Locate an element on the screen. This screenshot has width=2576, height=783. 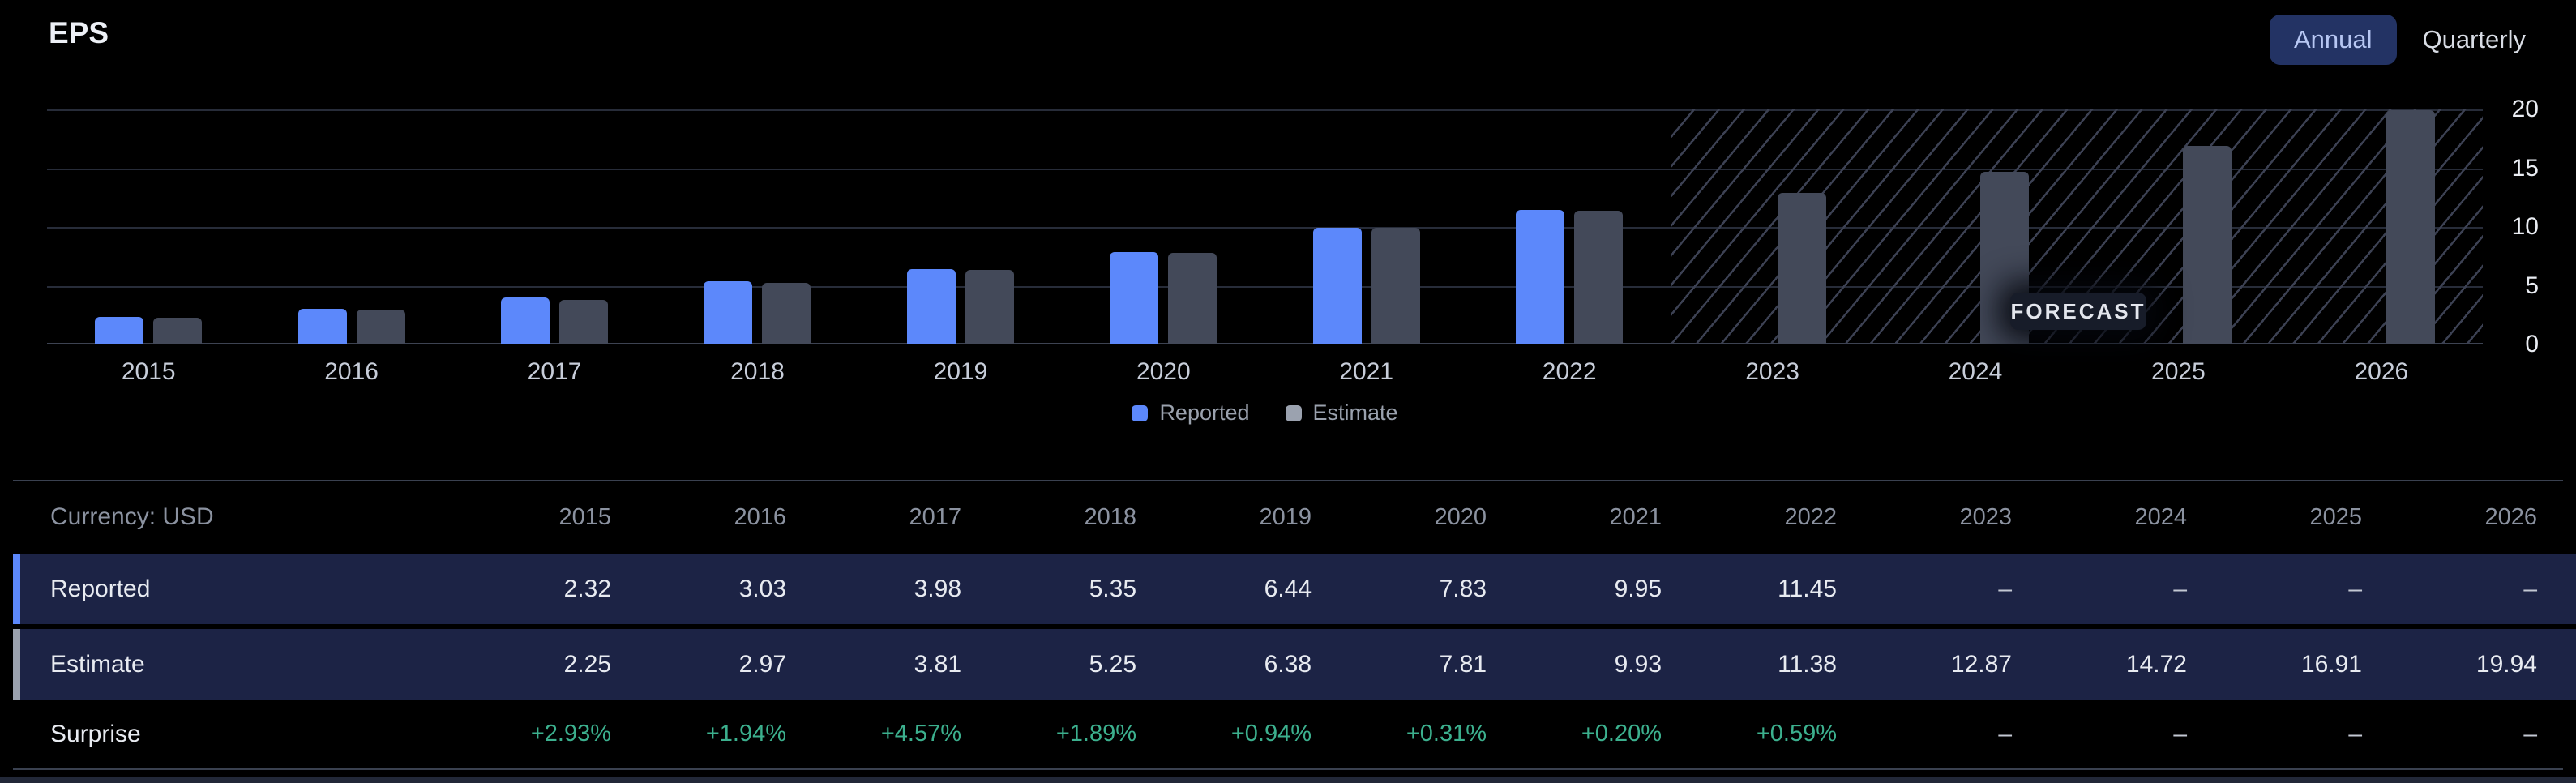
bar-group-2016 is located at coordinates (351, 226).